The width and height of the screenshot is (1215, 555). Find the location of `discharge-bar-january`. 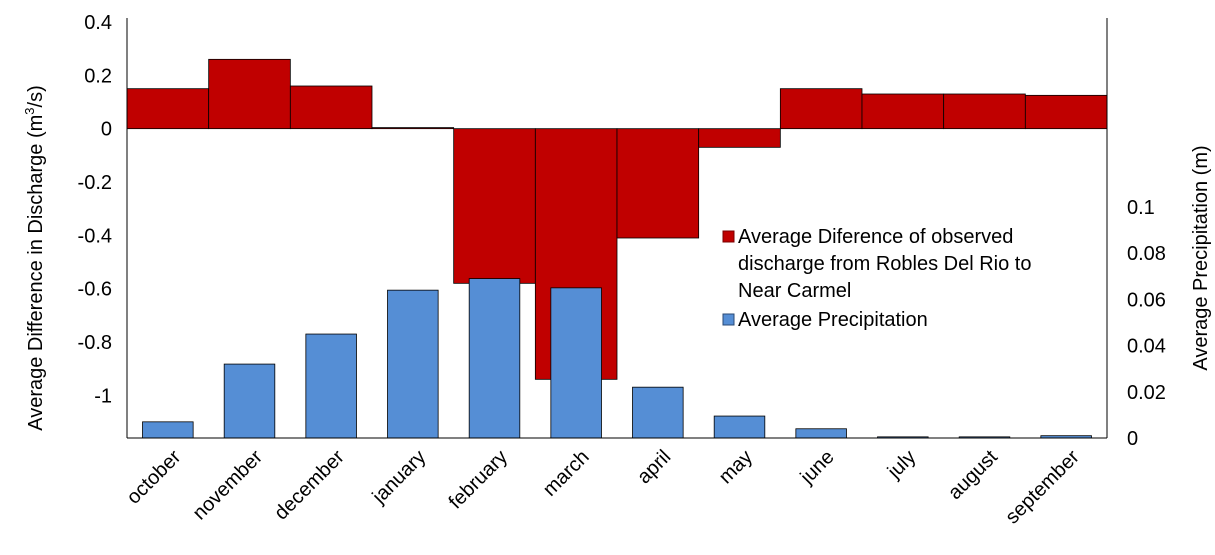

discharge-bar-january is located at coordinates (413, 128).